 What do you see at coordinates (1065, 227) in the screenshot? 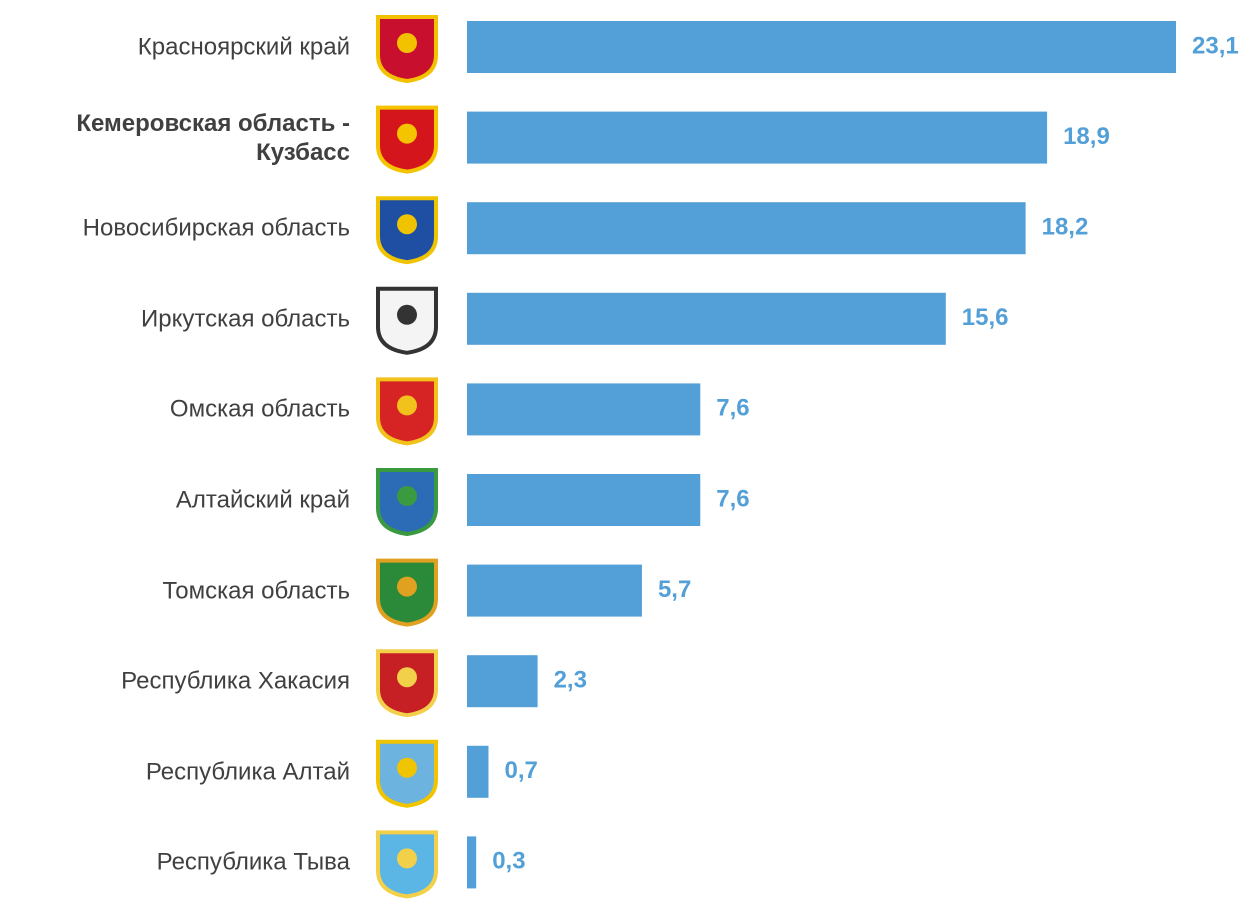
I see `value-label: 18,2` at bounding box center [1065, 227].